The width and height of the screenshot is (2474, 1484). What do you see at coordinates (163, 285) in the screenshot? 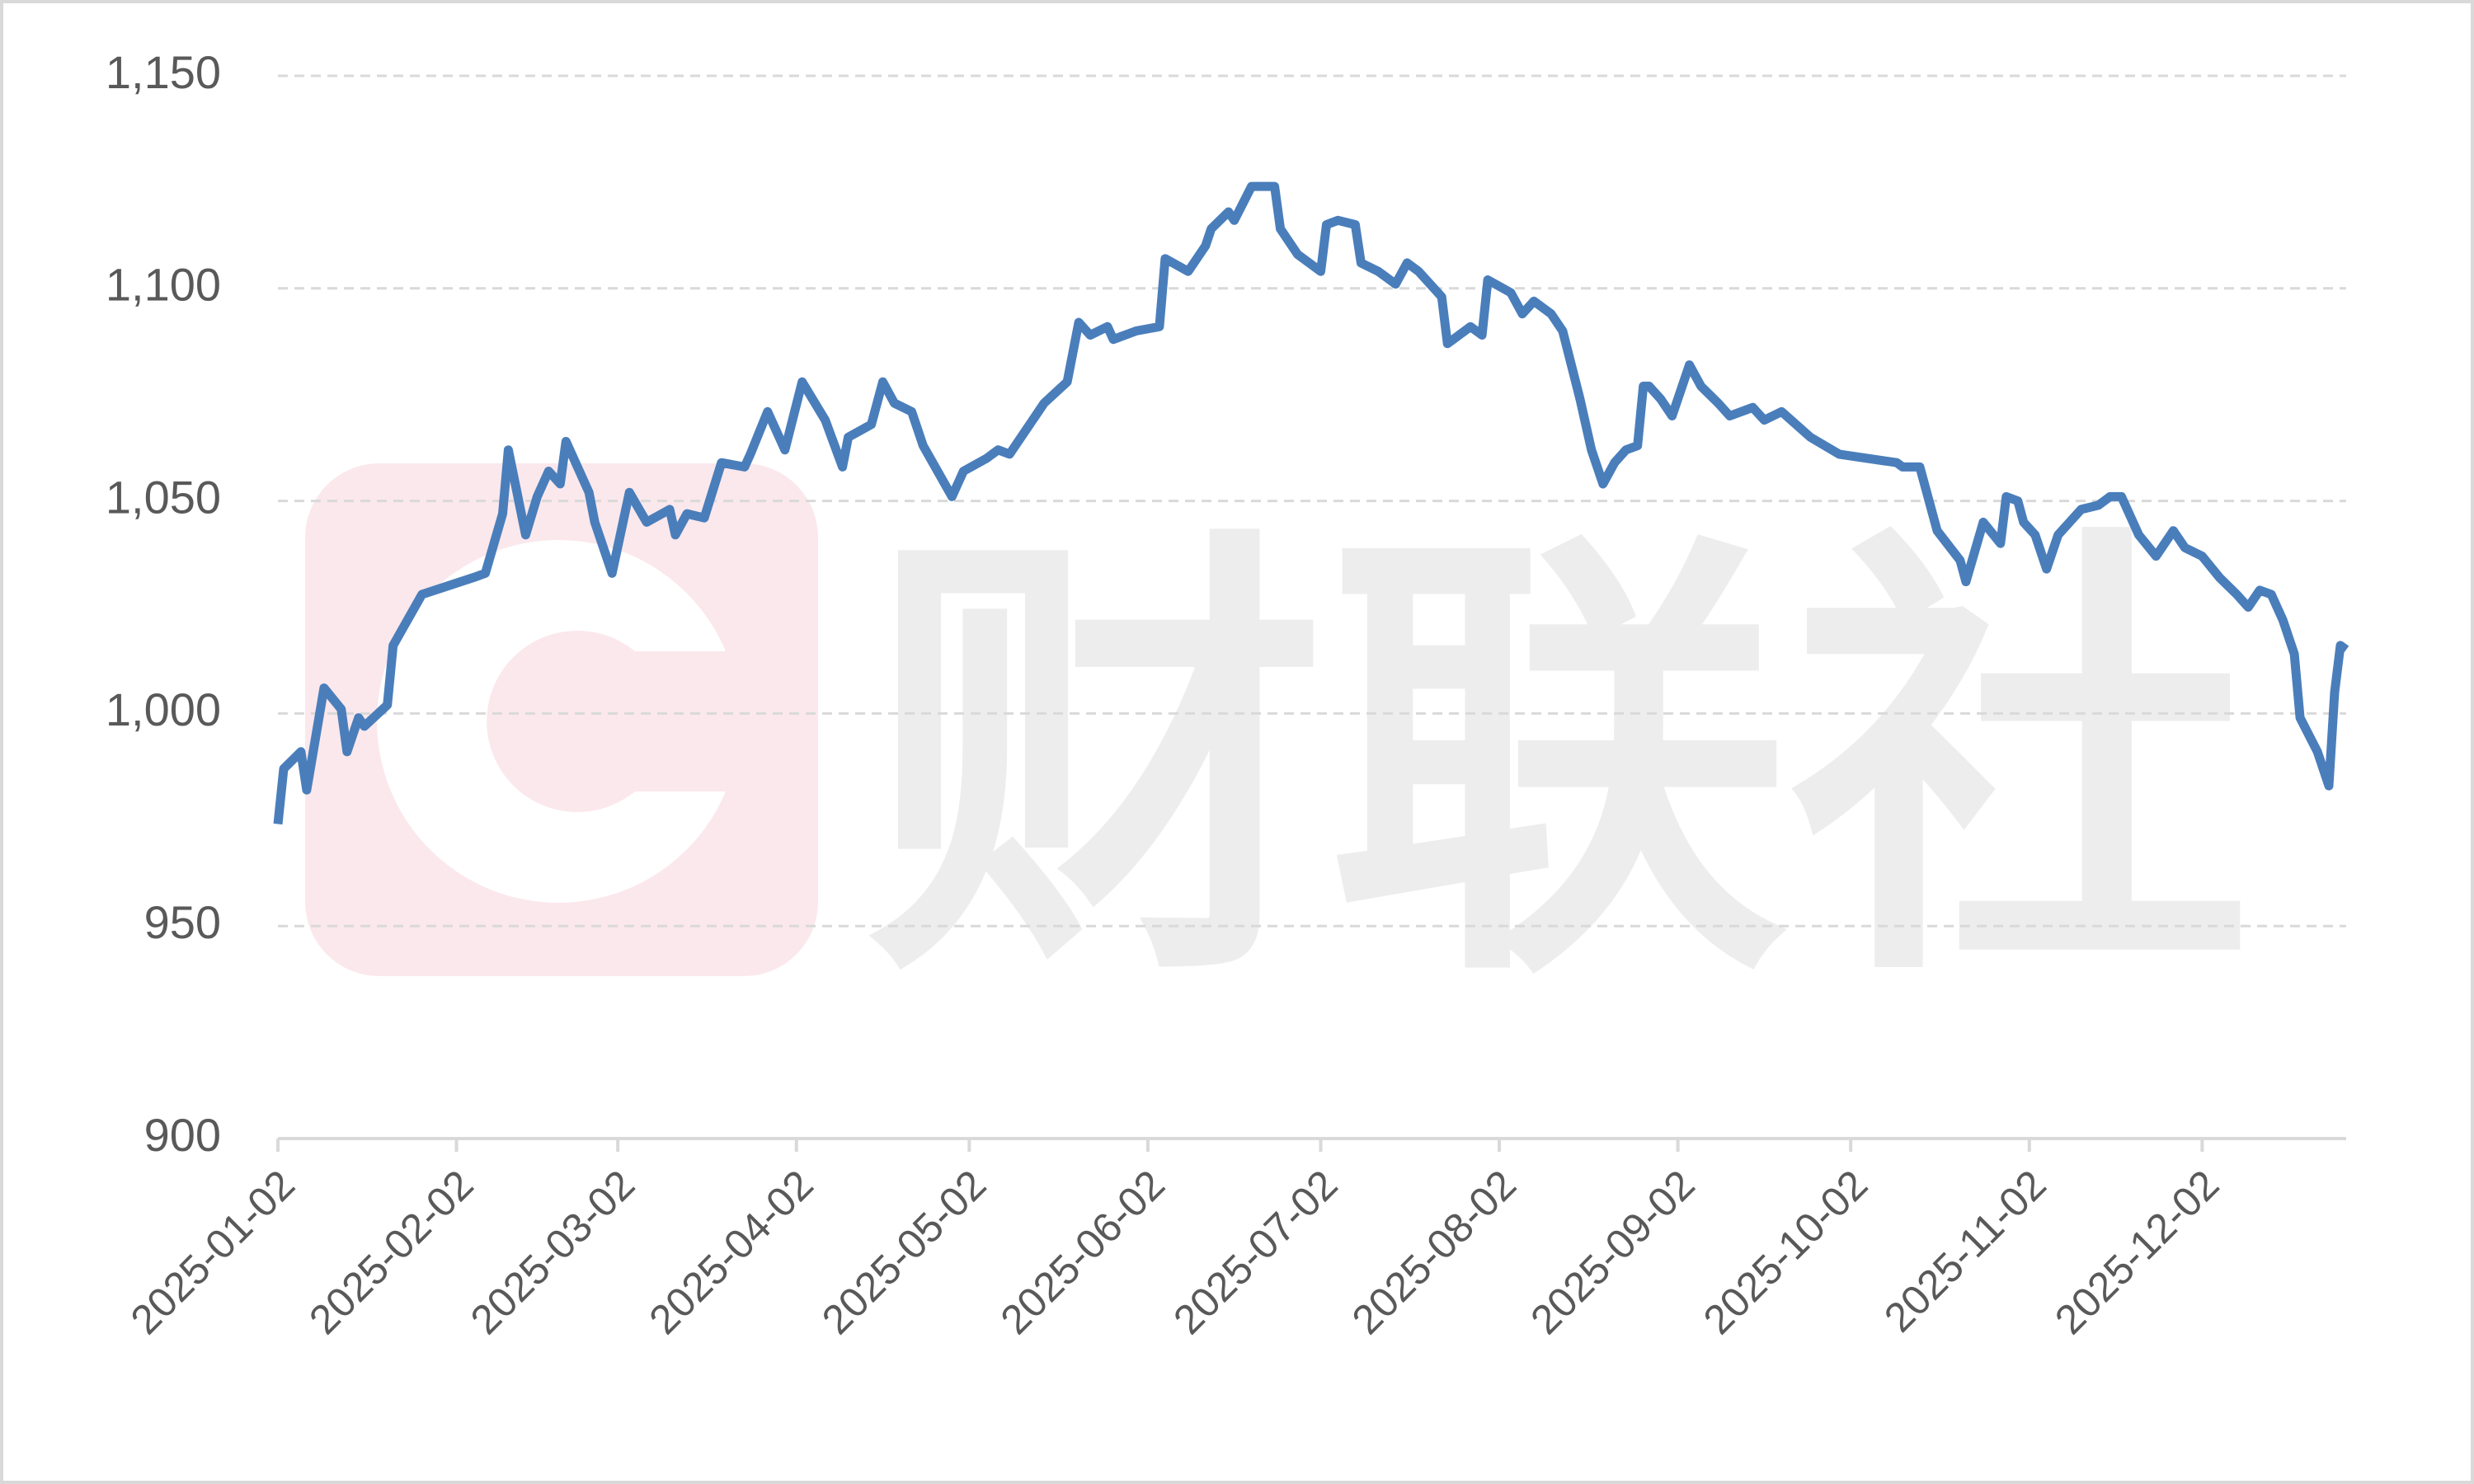
I see `y-tick-label: 1,100` at bounding box center [163, 285].